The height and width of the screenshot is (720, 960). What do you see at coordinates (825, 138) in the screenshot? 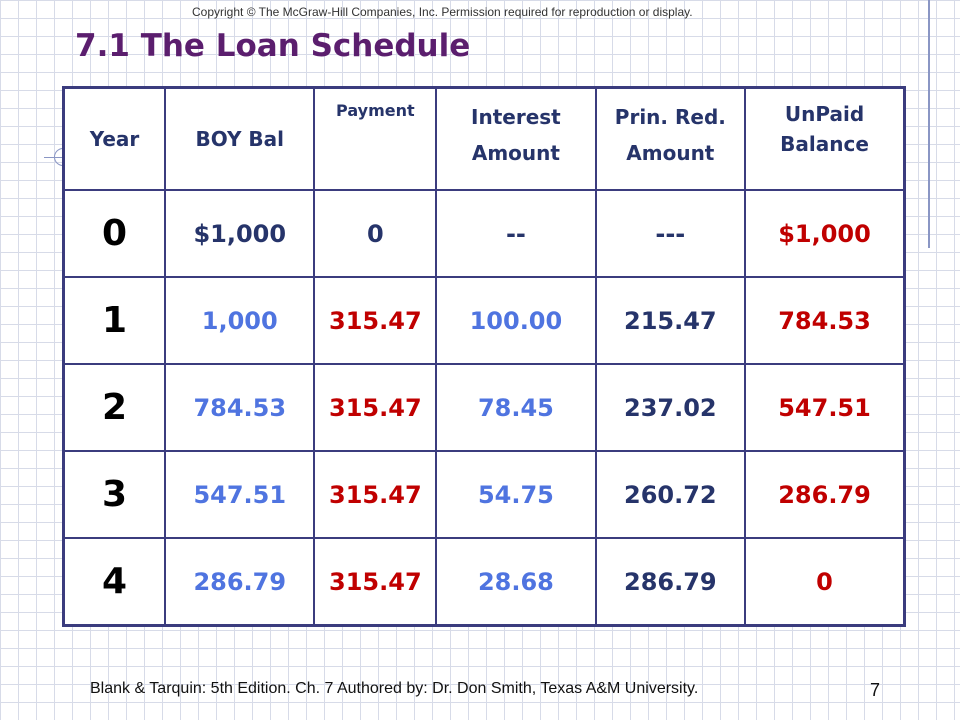
I see `header-unpaid-balance: UnPaid Balance` at bounding box center [825, 138].